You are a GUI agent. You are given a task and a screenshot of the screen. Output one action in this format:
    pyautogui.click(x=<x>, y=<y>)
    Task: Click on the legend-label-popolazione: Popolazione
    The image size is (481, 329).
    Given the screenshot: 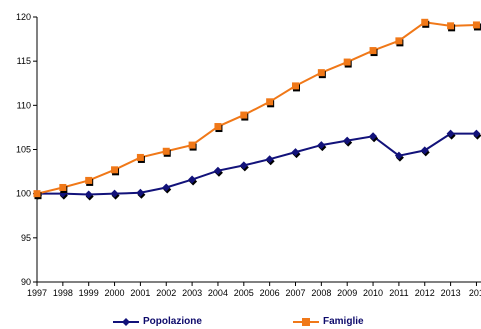 What is the action you would take?
    pyautogui.click(x=172, y=321)
    